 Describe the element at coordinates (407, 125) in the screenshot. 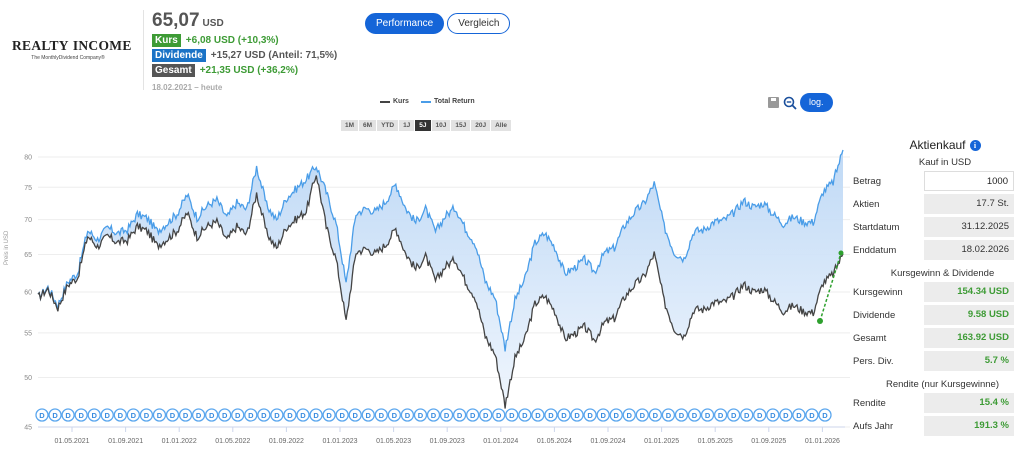

I see `range-button-1j: 1J` at that location.